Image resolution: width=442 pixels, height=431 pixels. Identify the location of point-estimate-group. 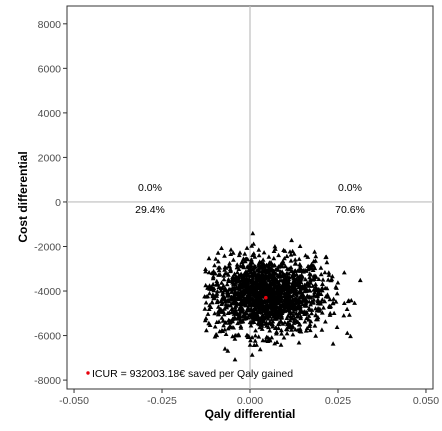
(266, 297).